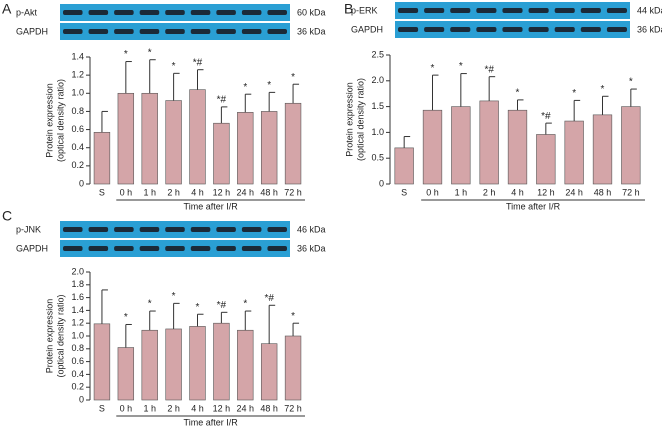 The height and width of the screenshot is (428, 662). I want to click on blot-size: 46 kDa, so click(311, 229).